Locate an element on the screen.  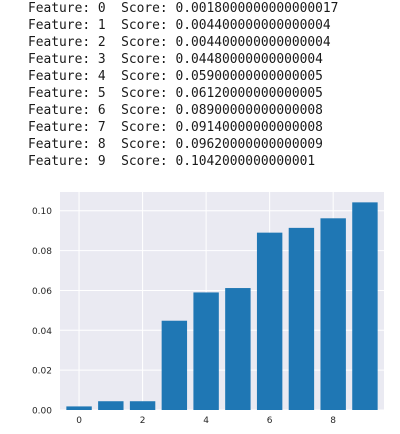
output-line: Feature: 4 Score: 0.05900000000000005 is located at coordinates (175, 76).